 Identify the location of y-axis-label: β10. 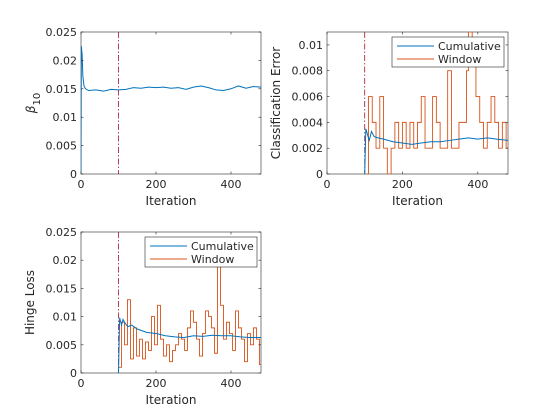
(33, 103).